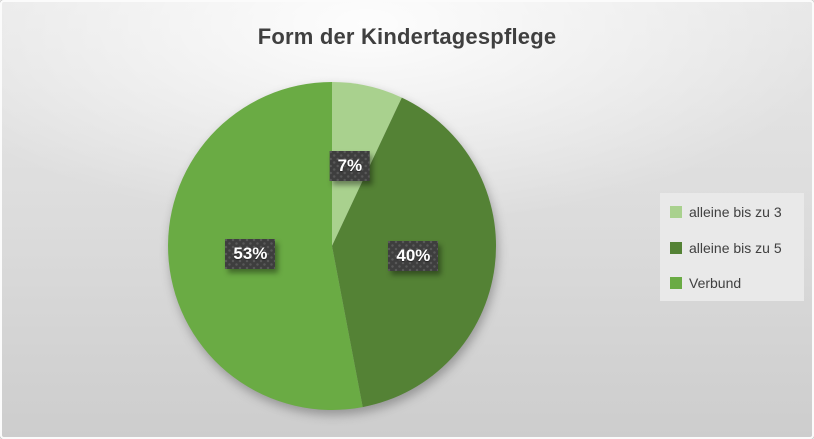  What do you see at coordinates (735, 247) in the screenshot?
I see `legend-label: alleine bis zu 5` at bounding box center [735, 247].